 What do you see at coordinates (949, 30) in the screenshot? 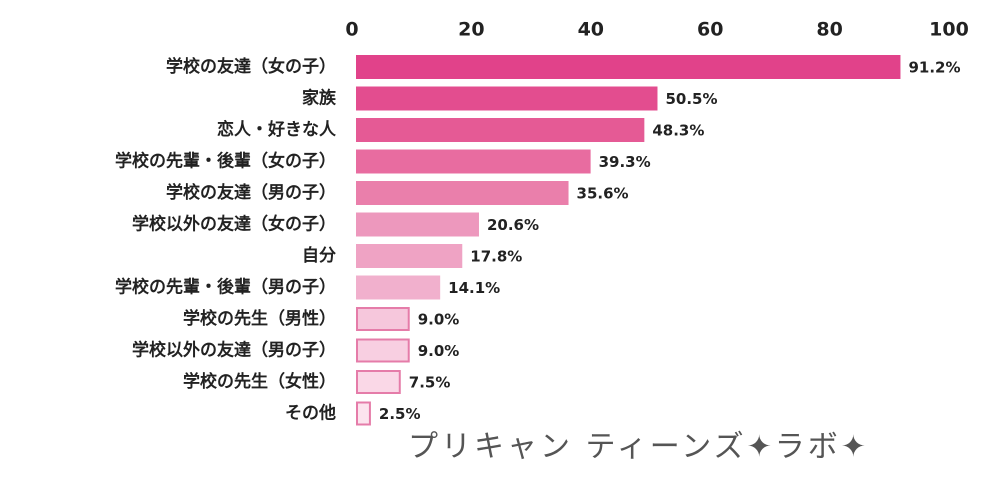
I see `x-tick-label: 100` at bounding box center [949, 30].